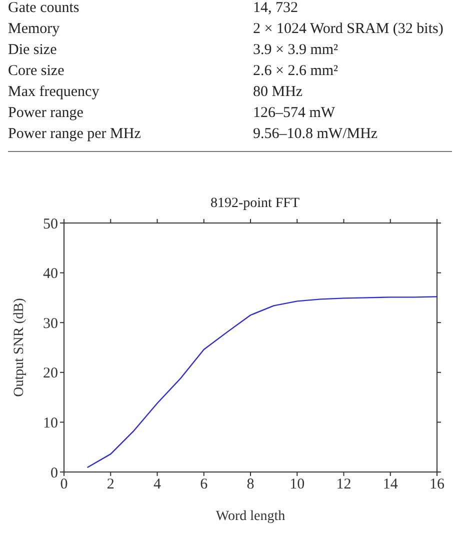  What do you see at coordinates (250, 484) in the screenshot?
I see `x-tick-label: 8` at bounding box center [250, 484].